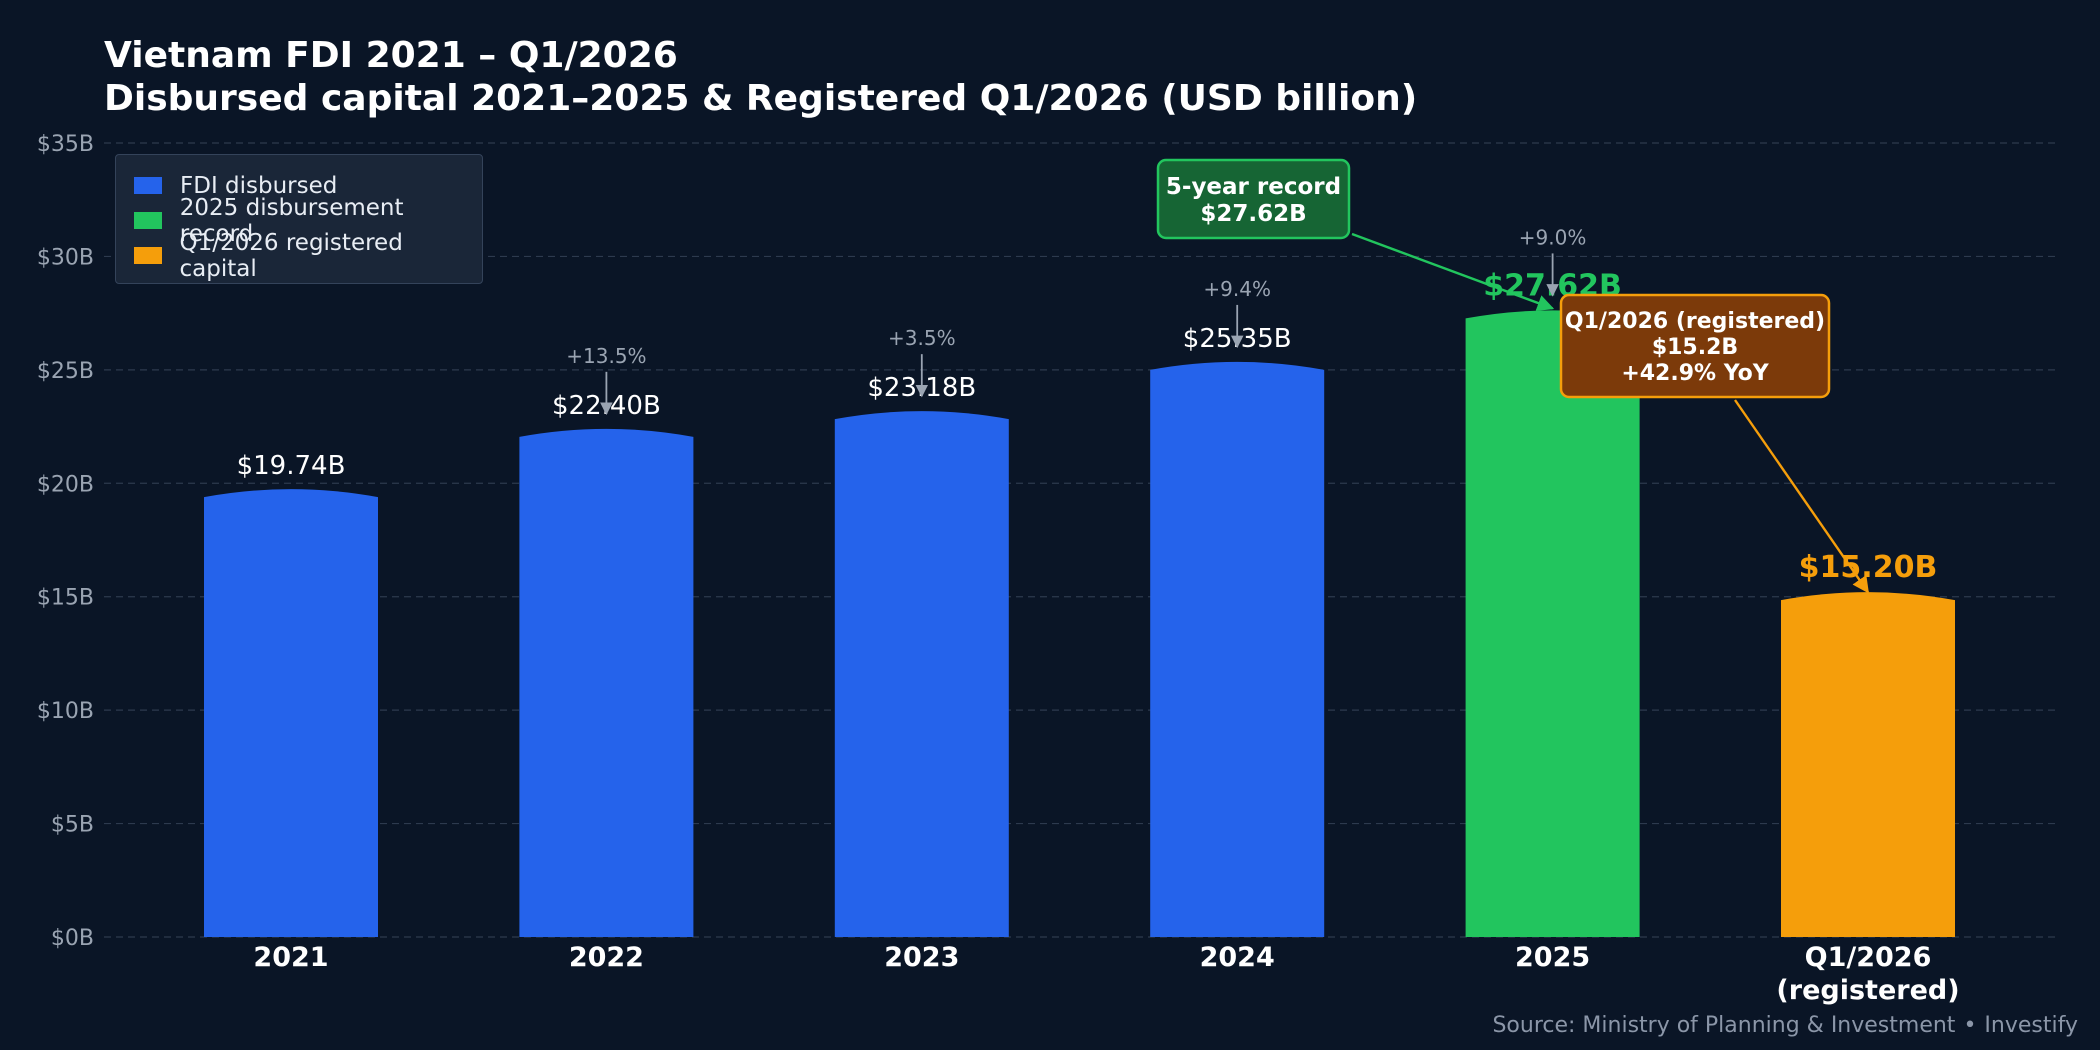 The height and width of the screenshot is (1050, 2100). What do you see at coordinates (291, 255) in the screenshot?
I see `legend-label-registered: Q1/2026 registered capital` at bounding box center [291, 255].